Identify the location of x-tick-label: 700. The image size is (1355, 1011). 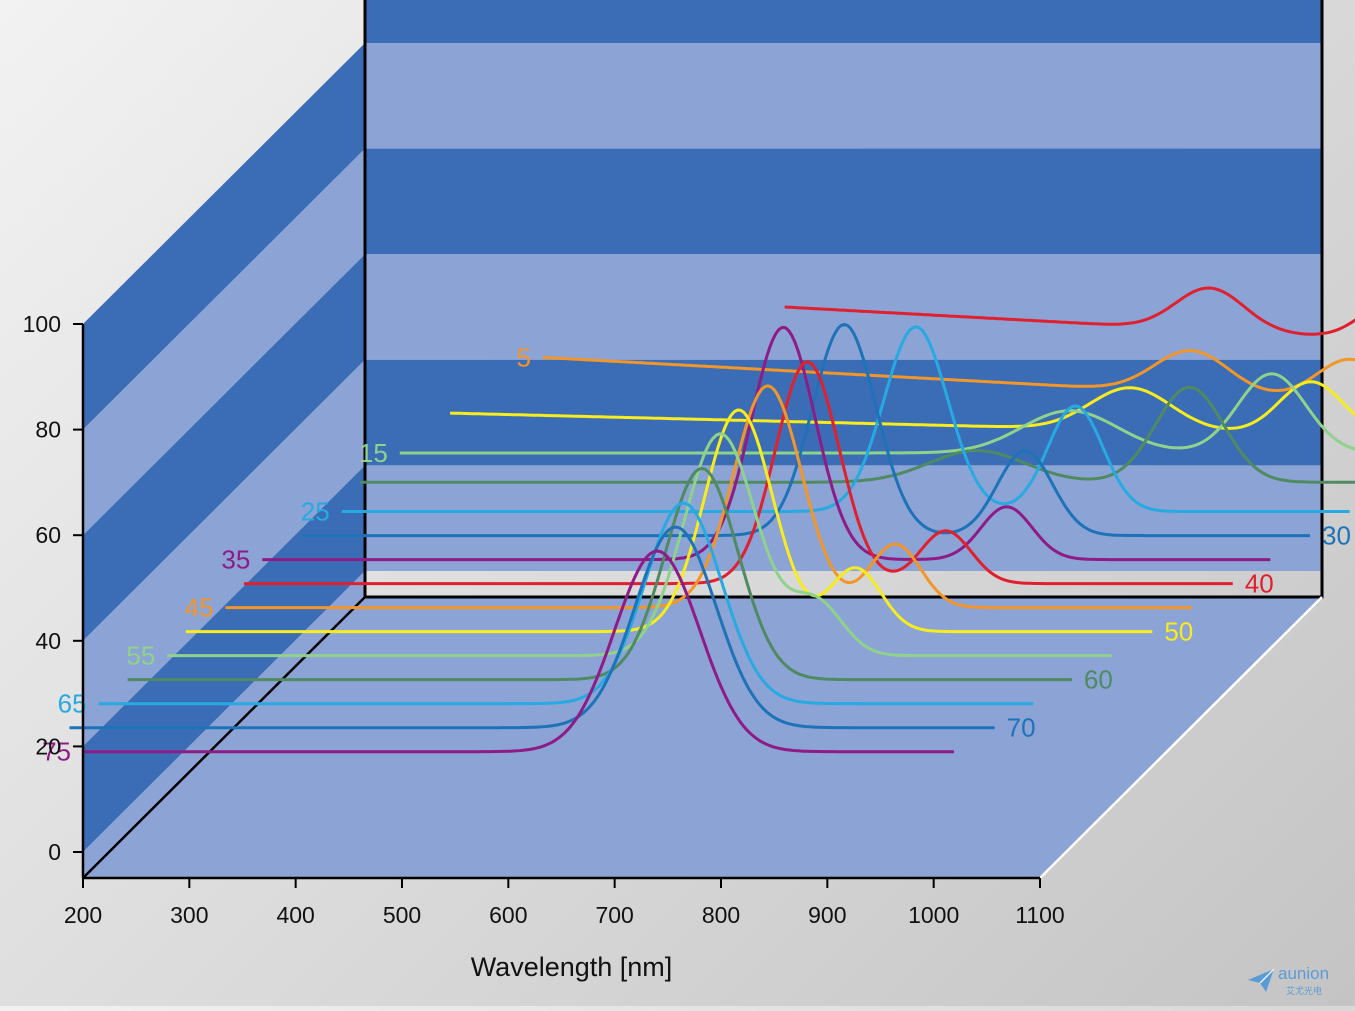
(614, 915).